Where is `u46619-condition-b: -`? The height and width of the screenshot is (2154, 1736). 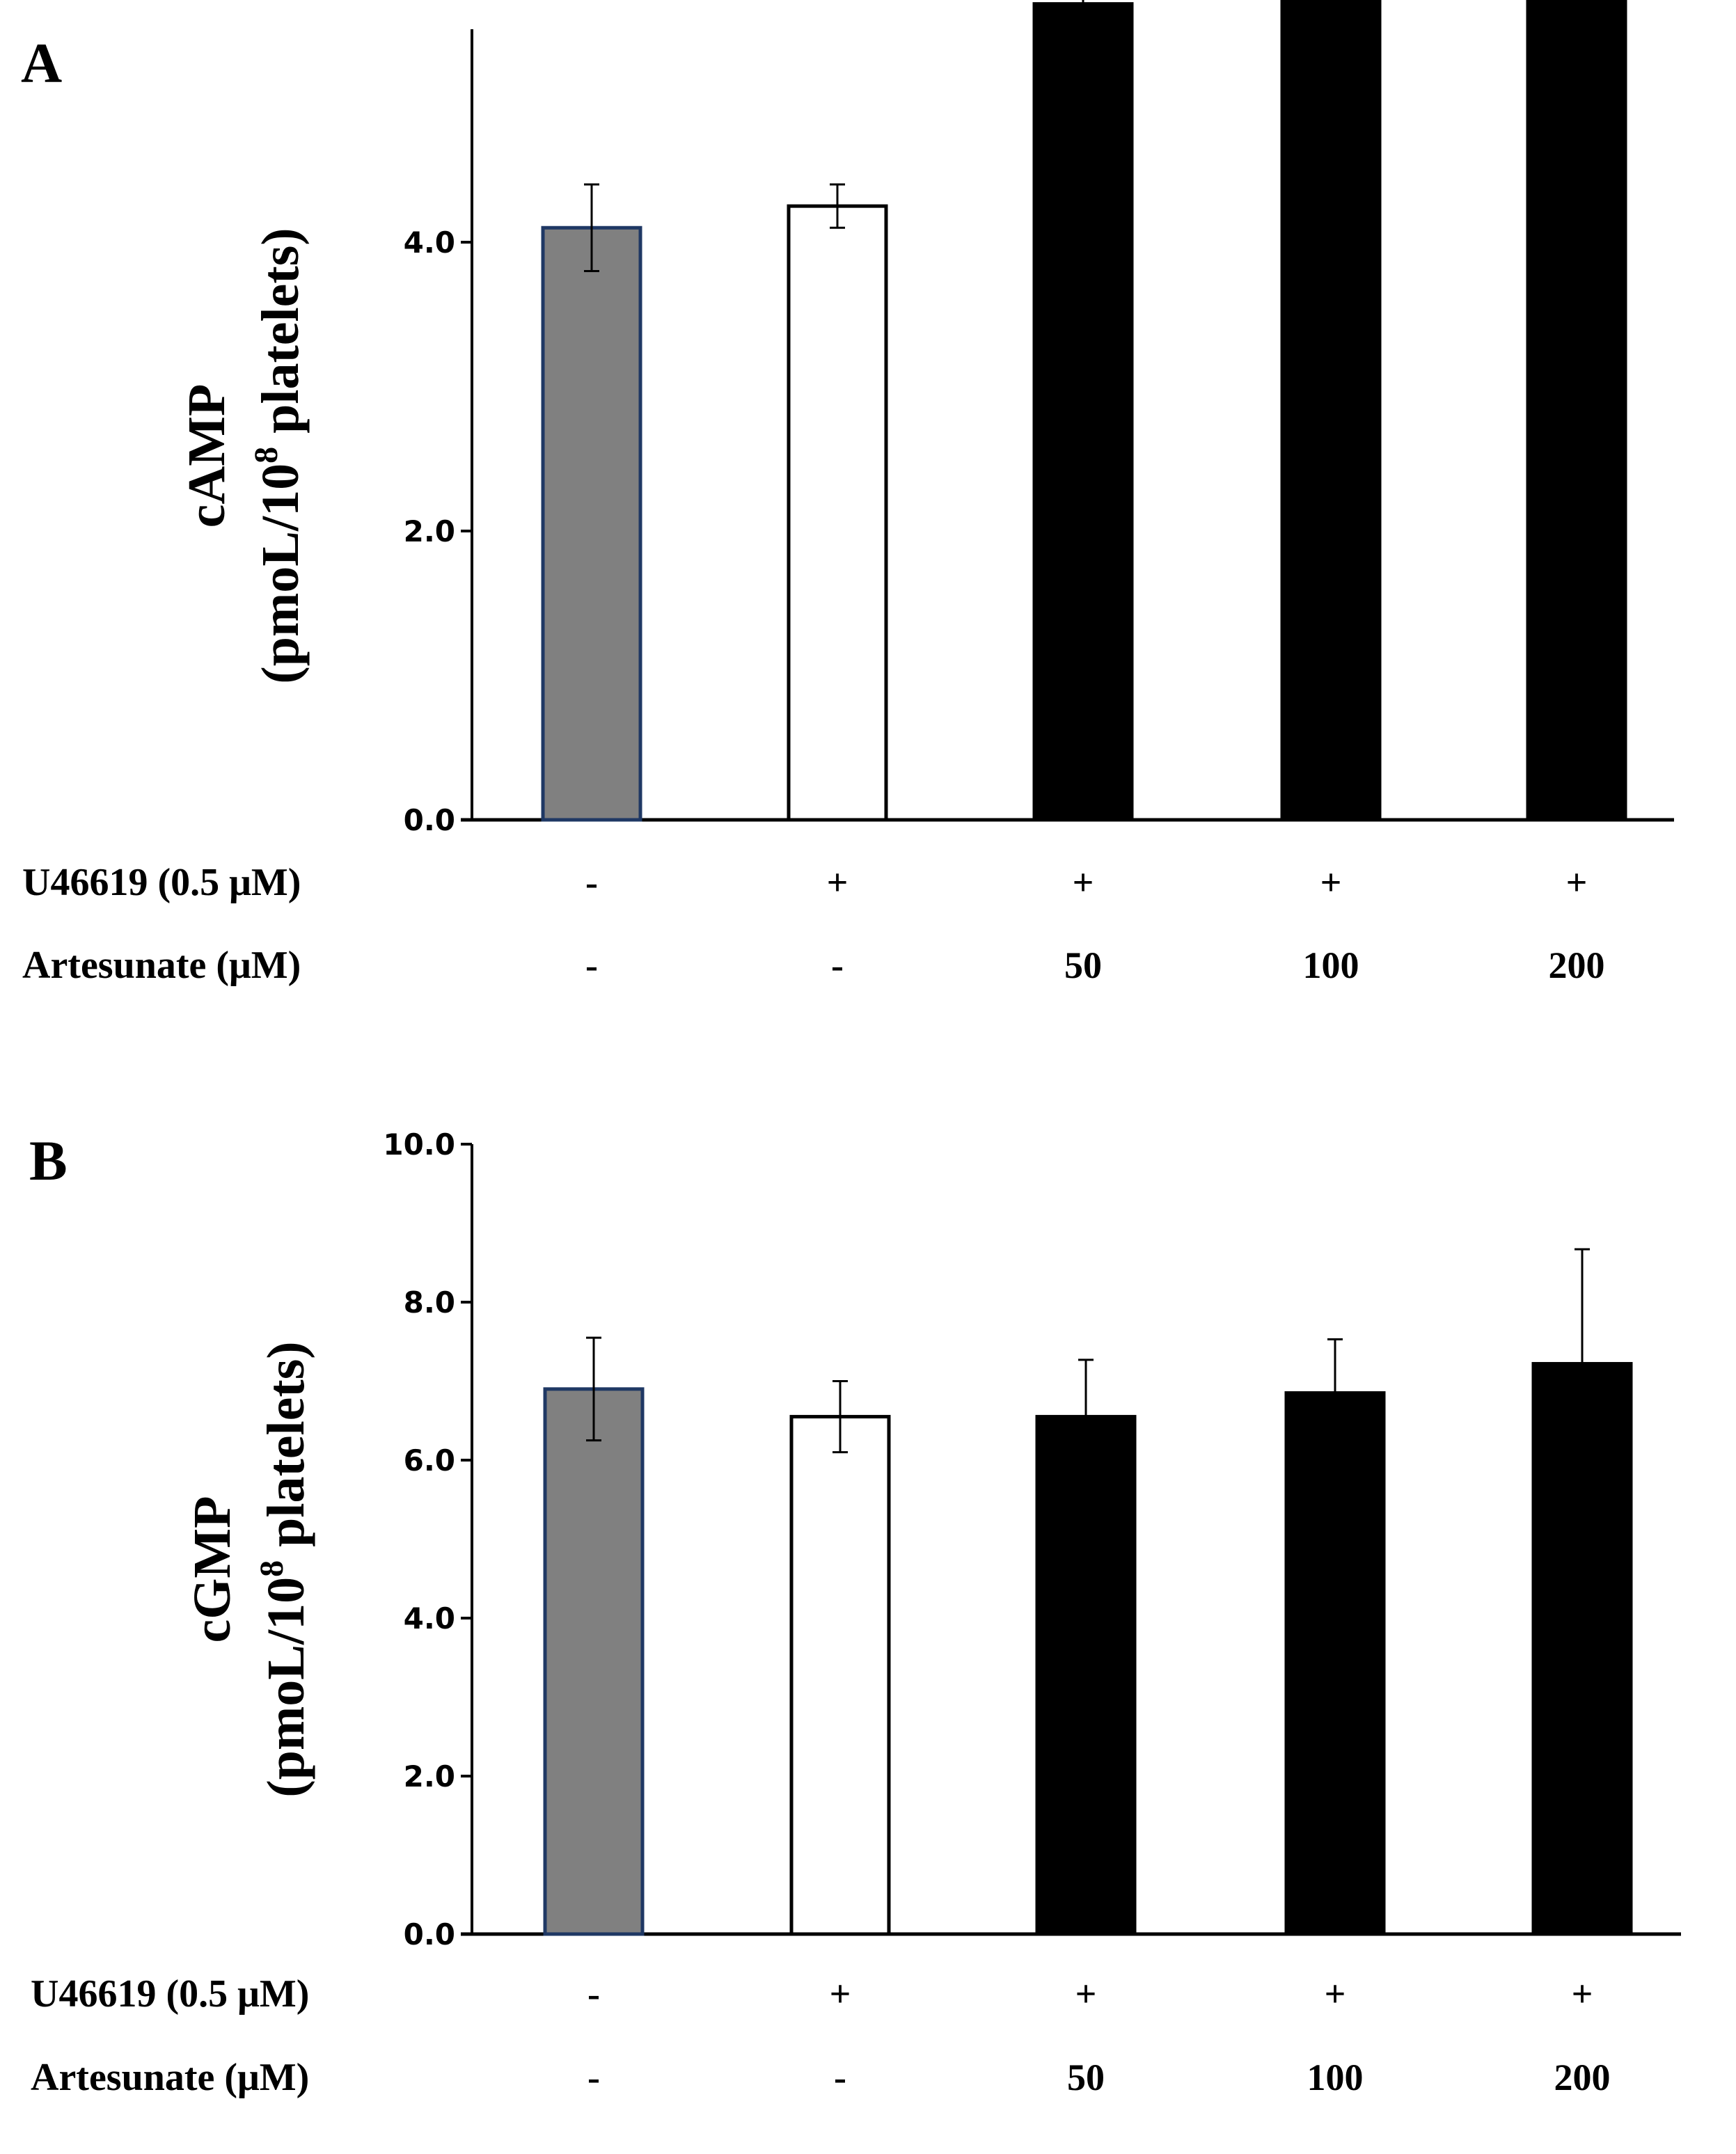
u46619-condition-b: - is located at coordinates (593, 1994).